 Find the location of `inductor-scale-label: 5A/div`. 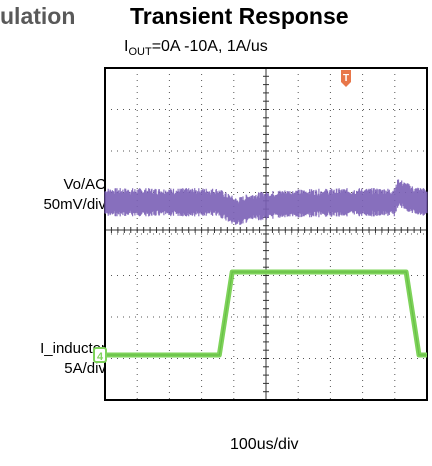

inductor-scale-label: 5A/div is located at coordinates (85, 368).